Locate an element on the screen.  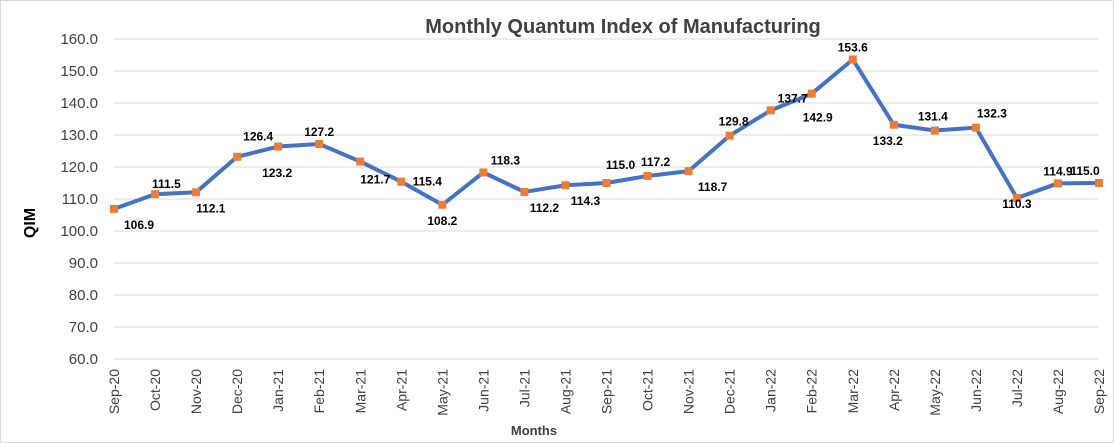
x-tick-label: Aug-21 is located at coordinates (565, 391).